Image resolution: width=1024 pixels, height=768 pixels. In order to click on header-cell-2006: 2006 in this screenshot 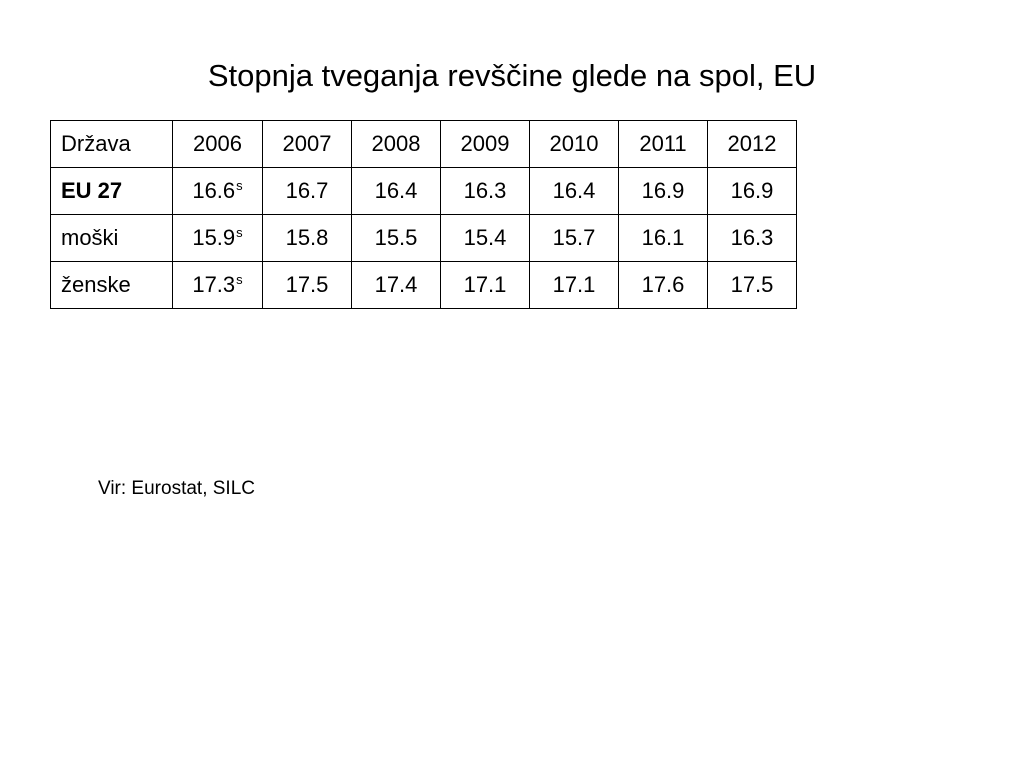, I will do `click(217, 144)`.